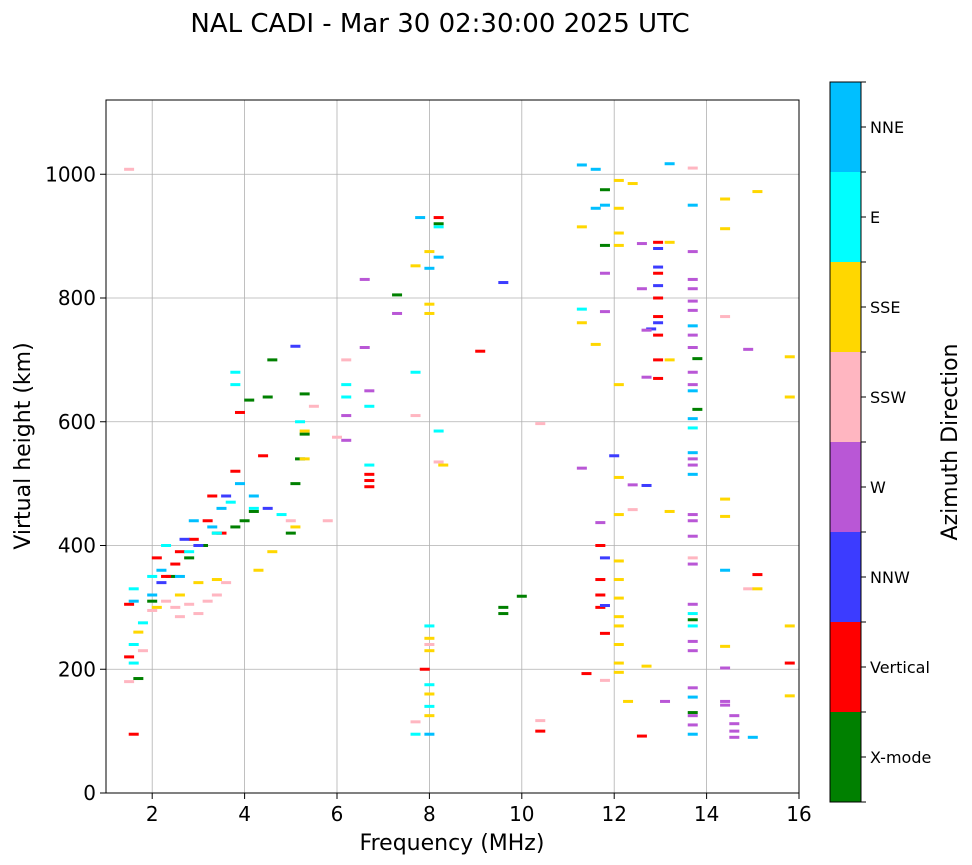 Image resolution: width=972 pixels, height=865 pixels. I want to click on colorbar-tick-label: NNE, so click(887, 127).